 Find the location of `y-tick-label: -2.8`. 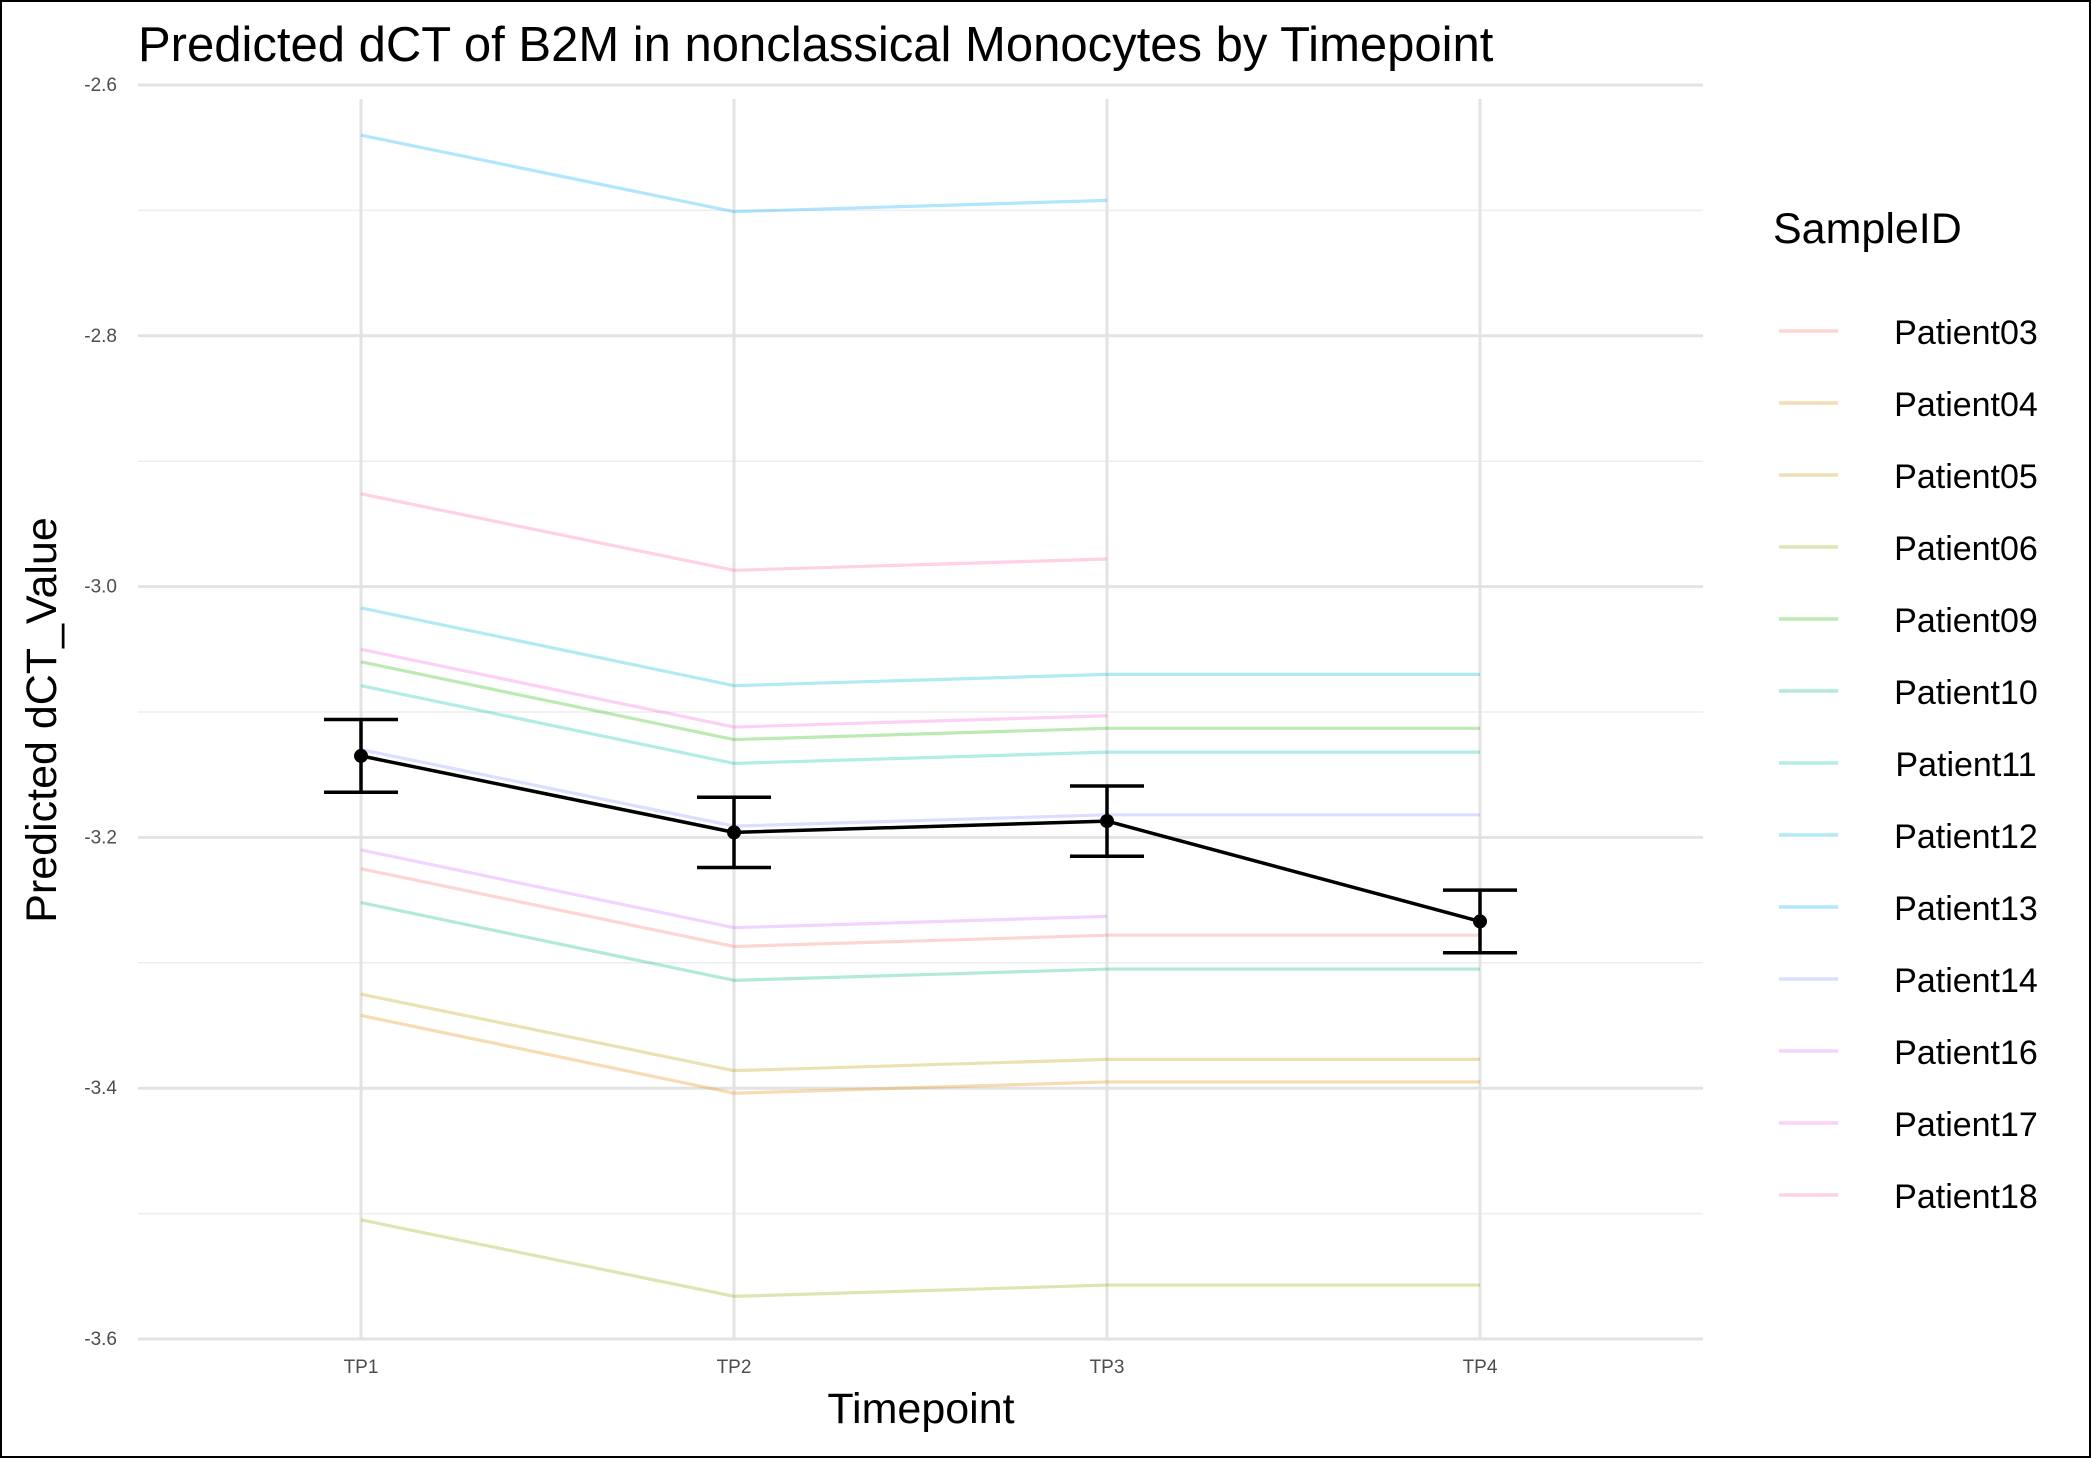

y-tick-label: -2.8 is located at coordinates (100, 336).